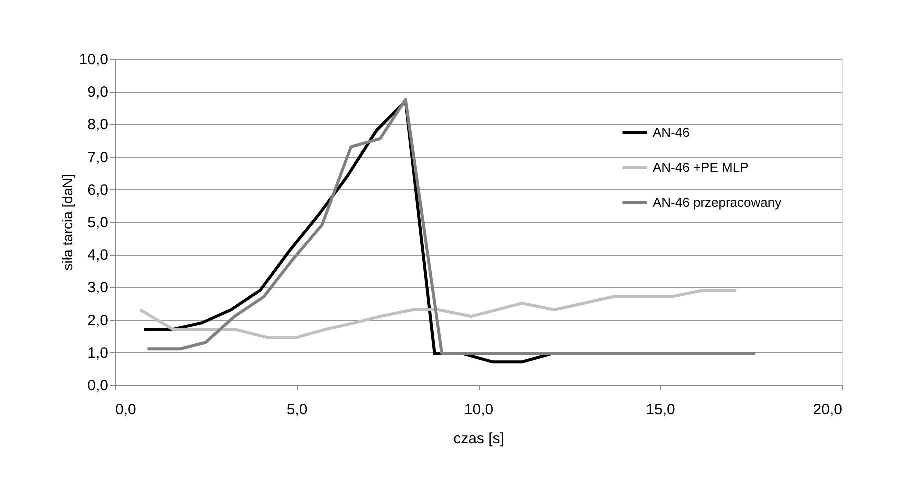 The image size is (899, 503). I want to click on y-tick-label: 2,0, so click(98, 321).